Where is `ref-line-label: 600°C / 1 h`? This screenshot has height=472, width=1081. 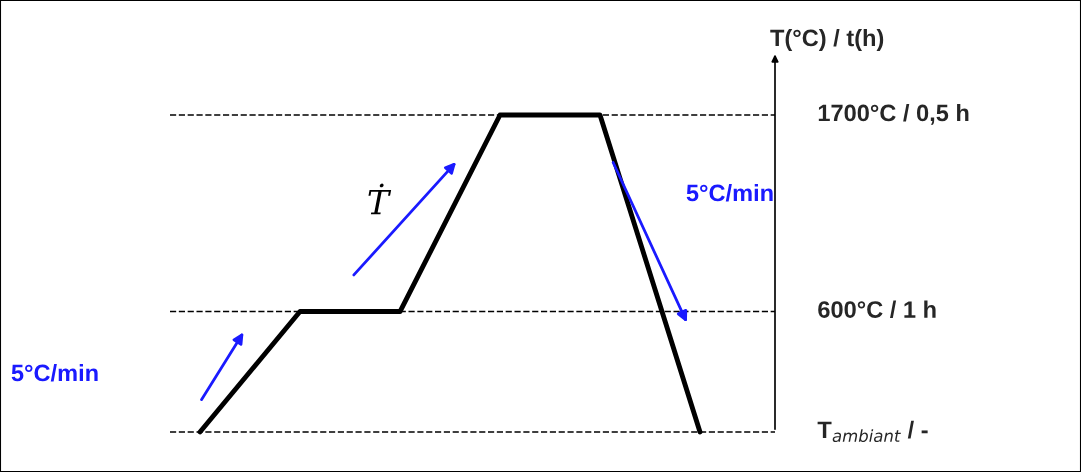 ref-line-label: 600°C / 1 h is located at coordinates (877, 309).